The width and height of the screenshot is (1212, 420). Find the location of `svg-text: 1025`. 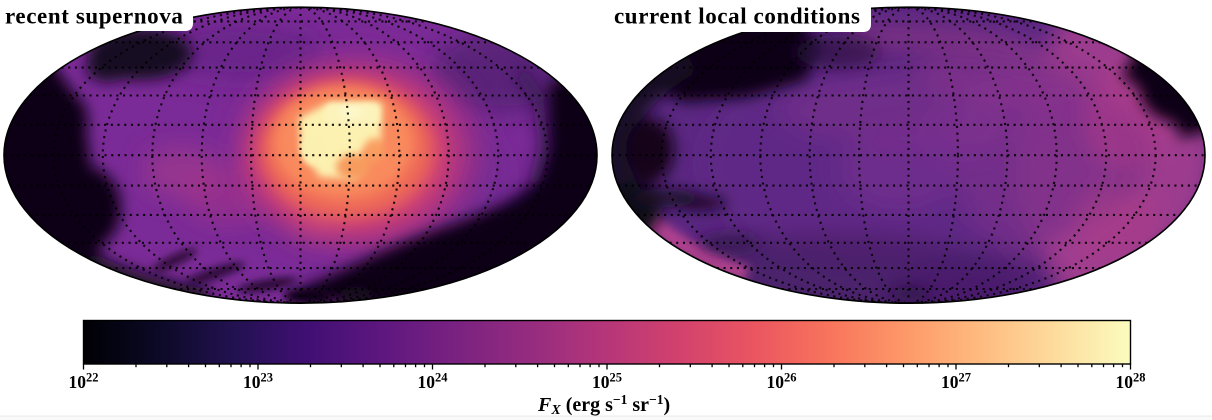

svg-text: 1025 is located at coordinates (607, 381).